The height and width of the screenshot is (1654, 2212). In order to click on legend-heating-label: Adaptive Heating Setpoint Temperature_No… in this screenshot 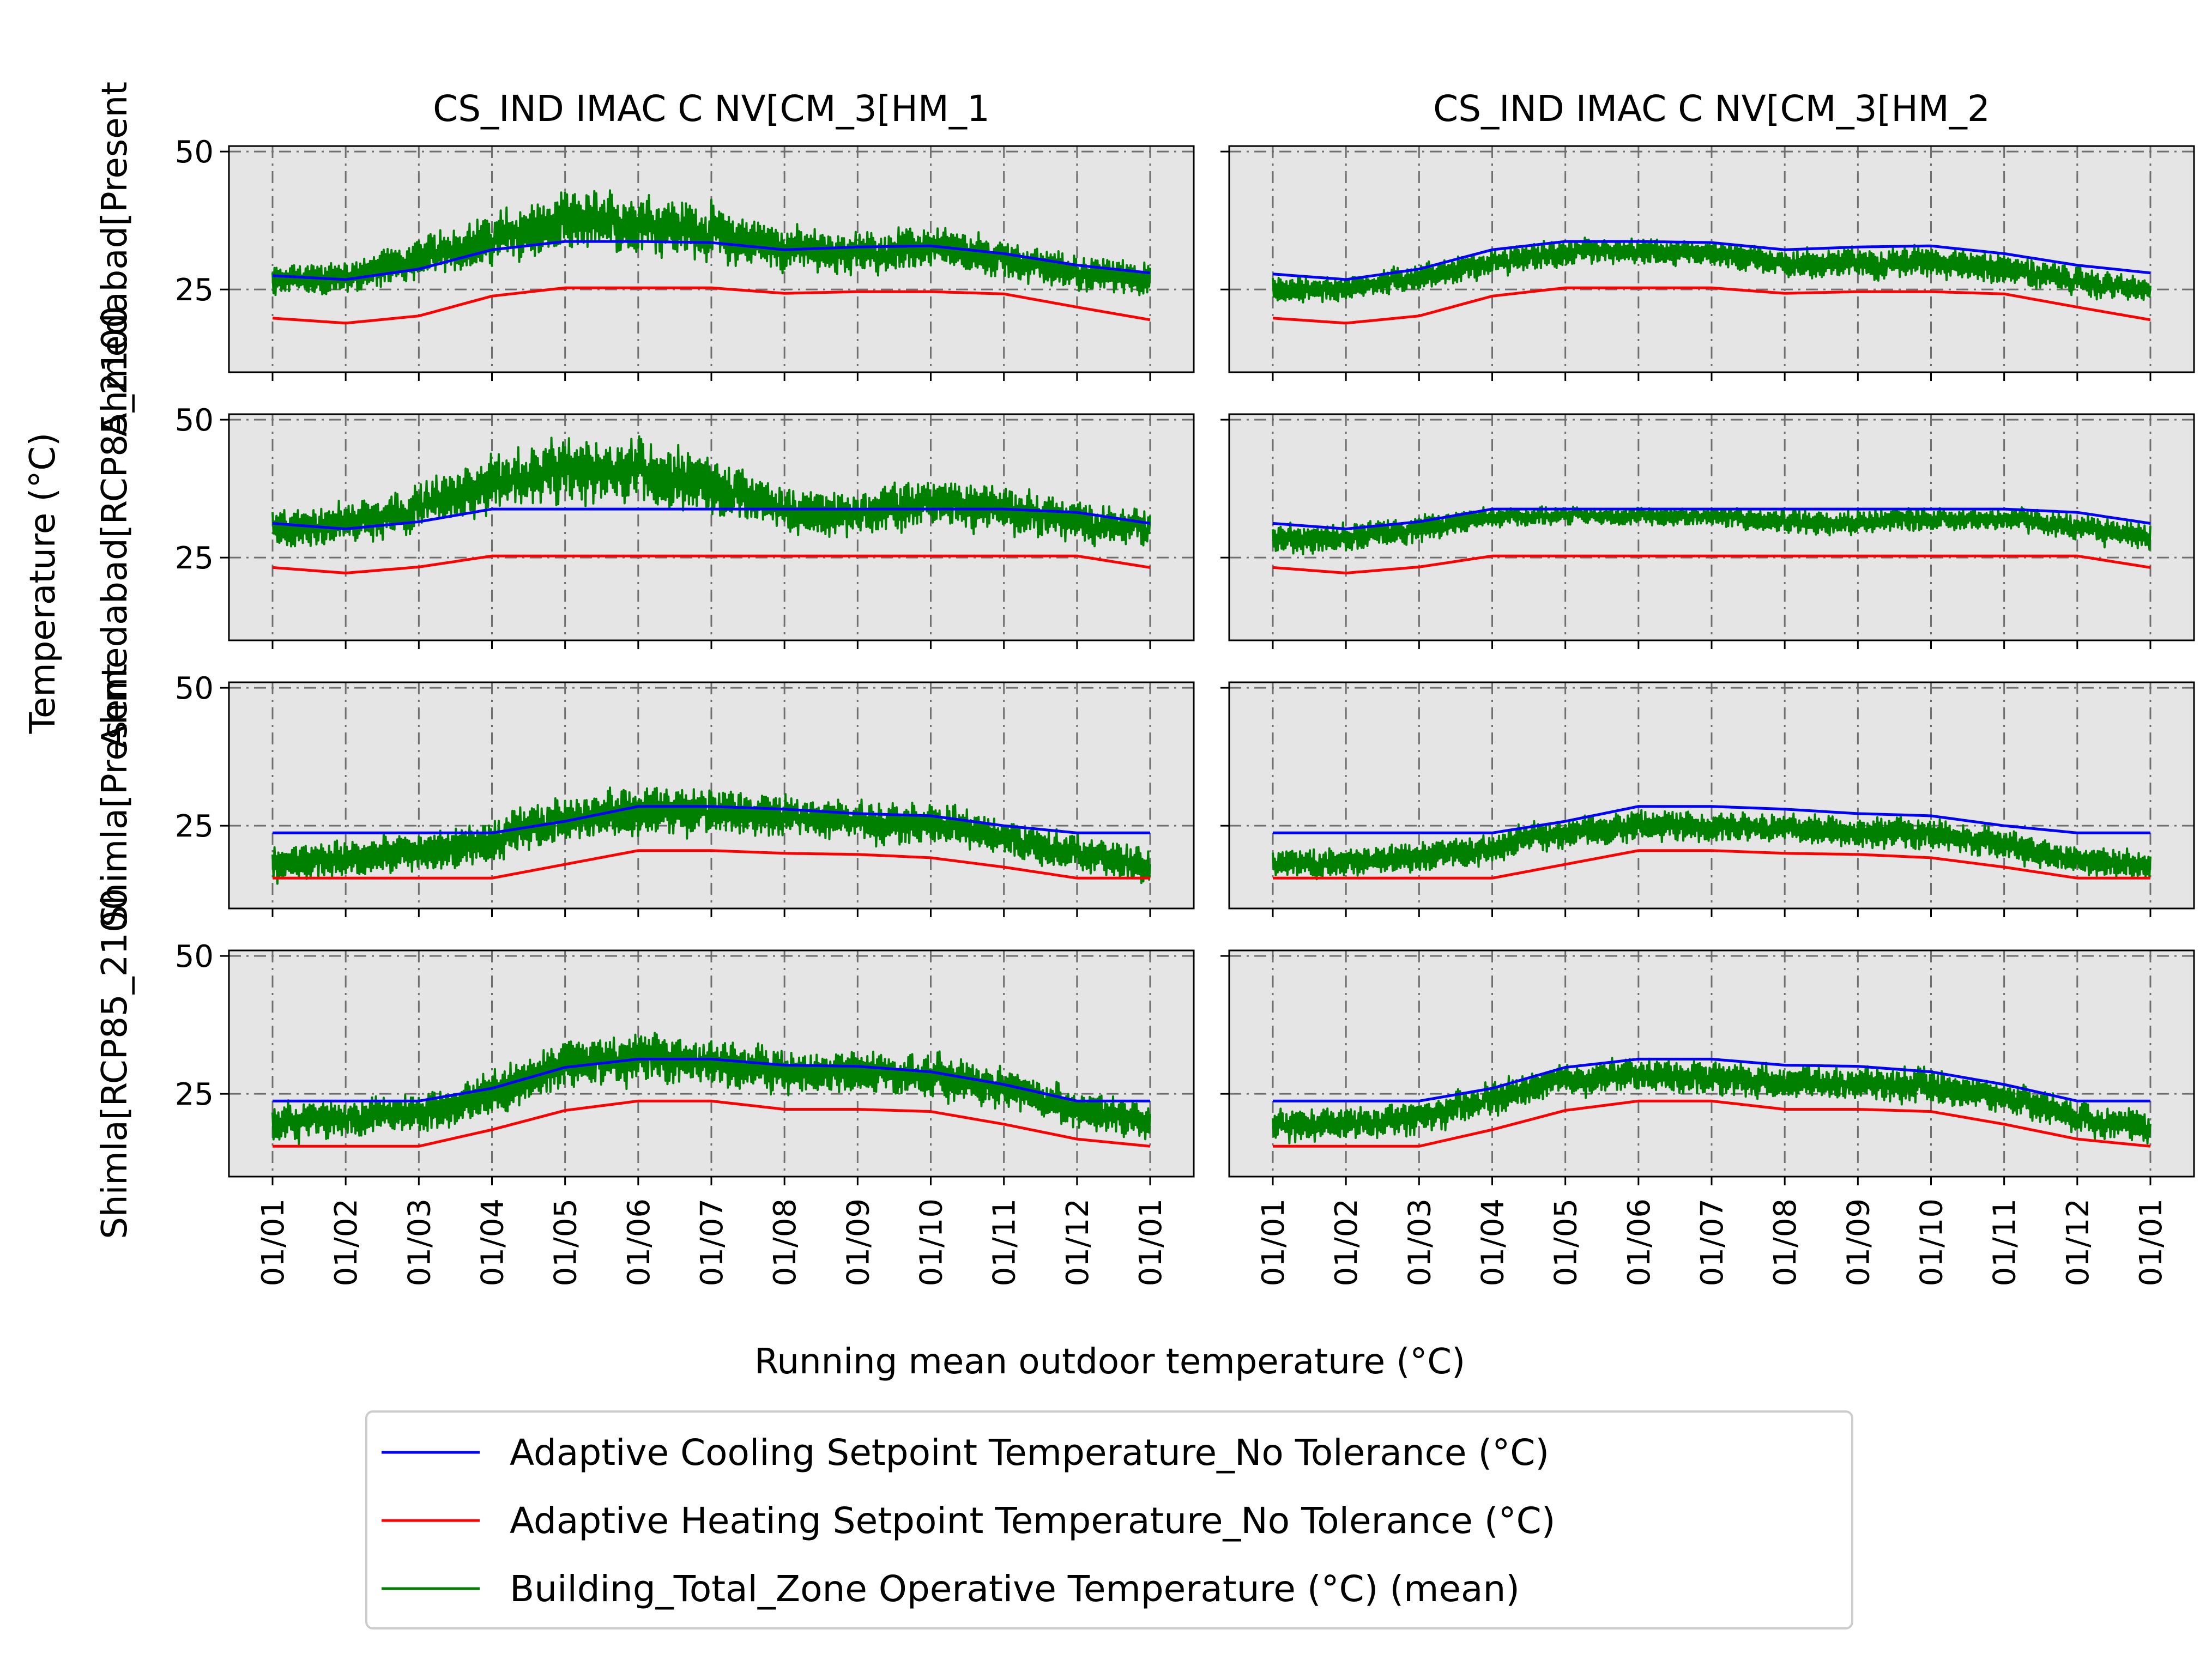, I will do `click(1032, 1521)`.